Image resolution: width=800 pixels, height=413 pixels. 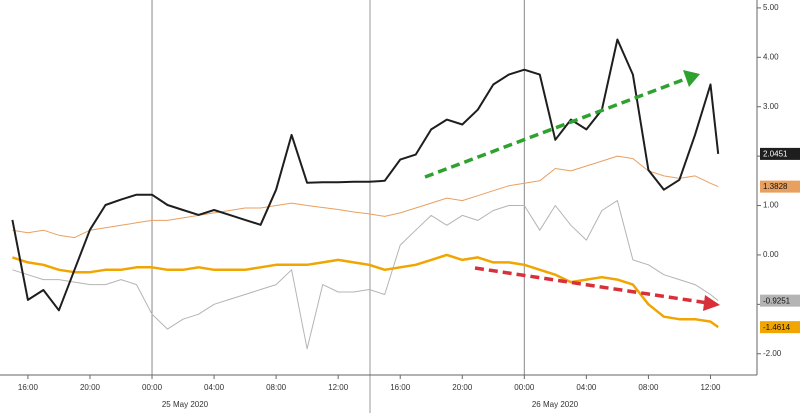 I want to click on y-tick-label: 4.00, so click(x=771, y=56).